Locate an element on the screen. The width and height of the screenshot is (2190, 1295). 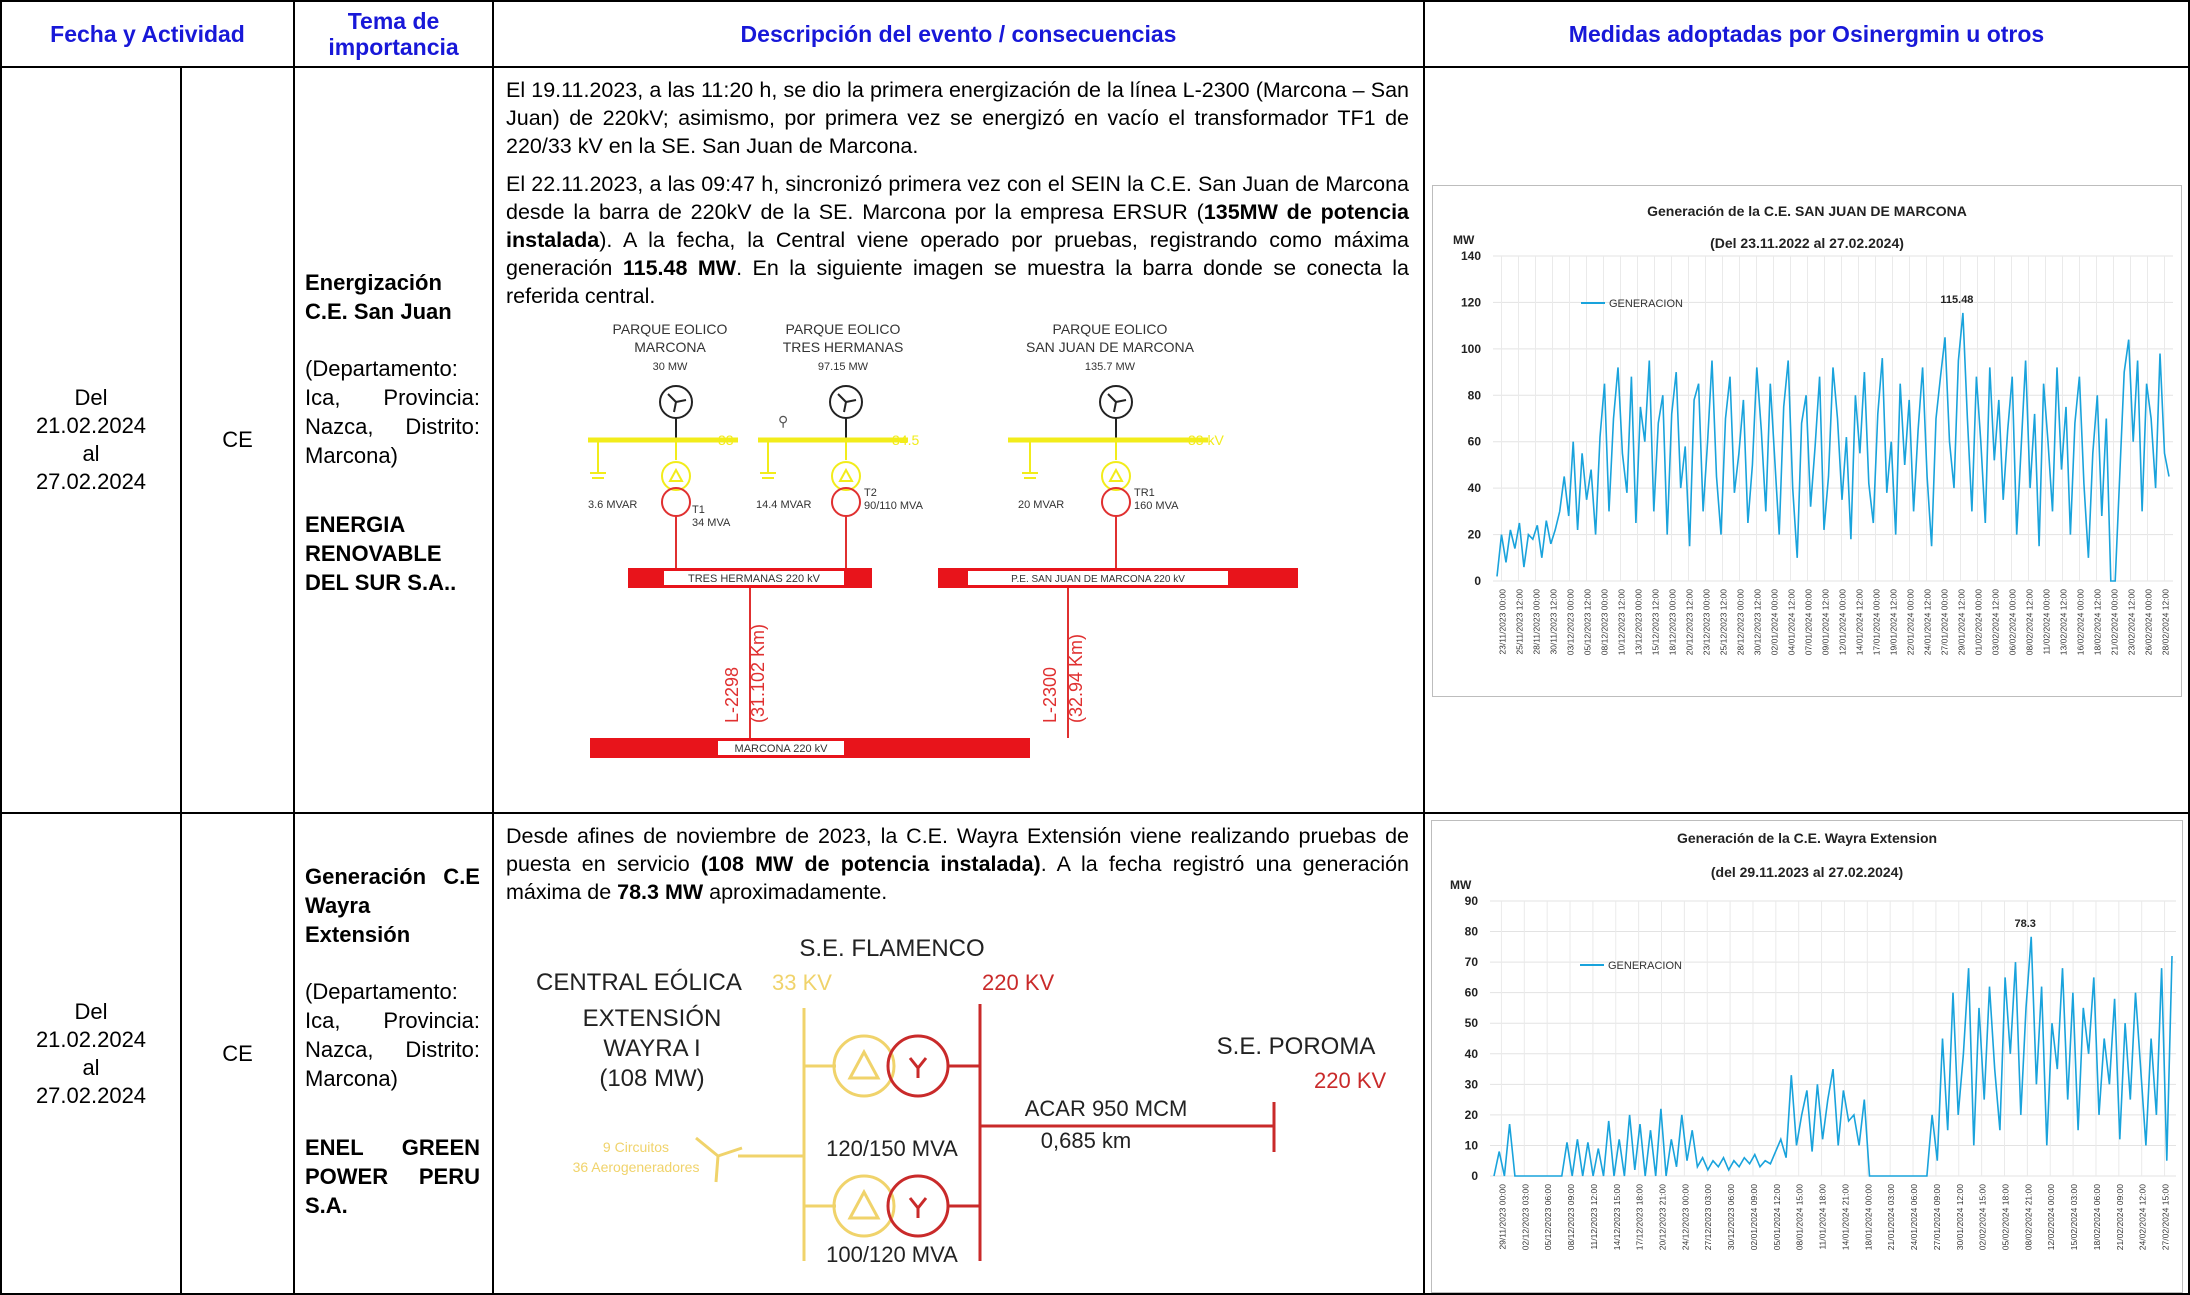
y-tick-label: 30 is located at coordinates (1472, 1084).